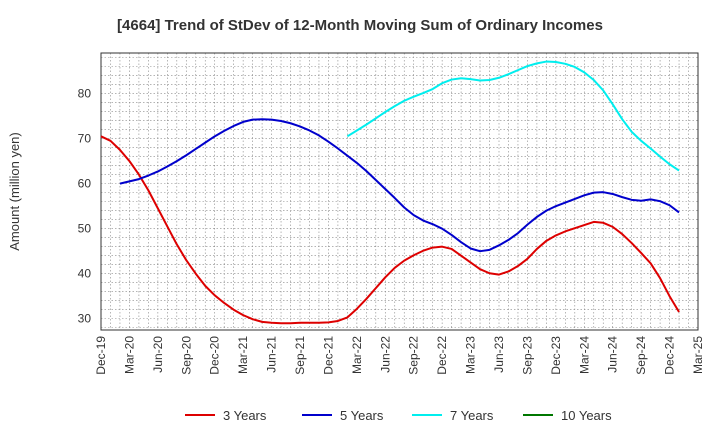 This screenshot has width=720, height=440. I want to click on x-tick-label: Sep-21, so click(300, 355).